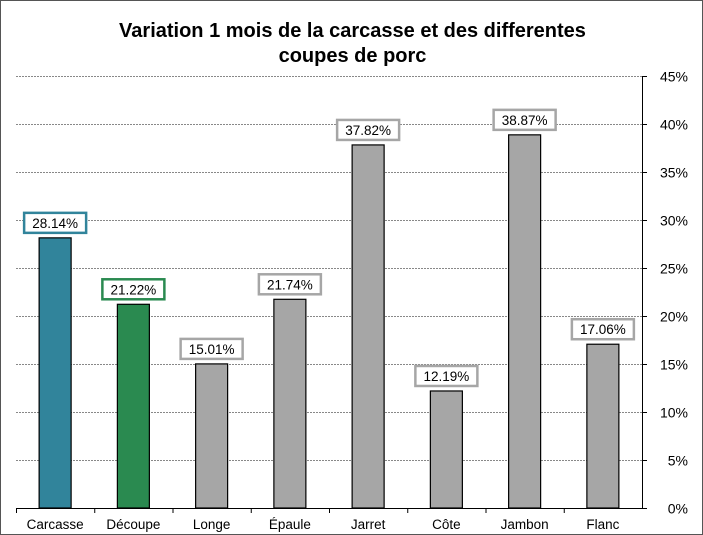  What do you see at coordinates (368, 524) in the screenshot?
I see `x-tick-label: Jarret` at bounding box center [368, 524].